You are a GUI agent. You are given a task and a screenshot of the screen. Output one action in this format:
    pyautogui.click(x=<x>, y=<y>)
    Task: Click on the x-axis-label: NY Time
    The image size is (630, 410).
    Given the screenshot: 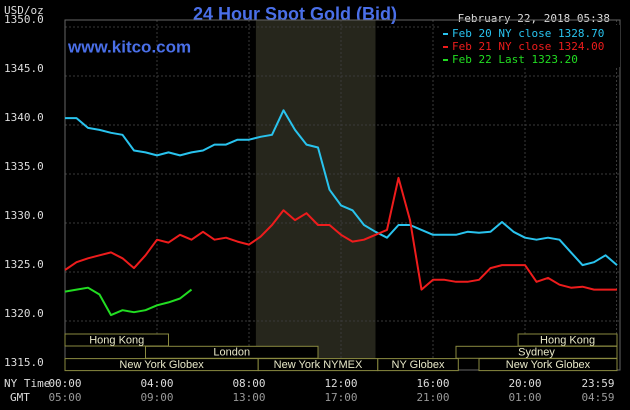 What is the action you would take?
    pyautogui.click(x=27, y=383)
    